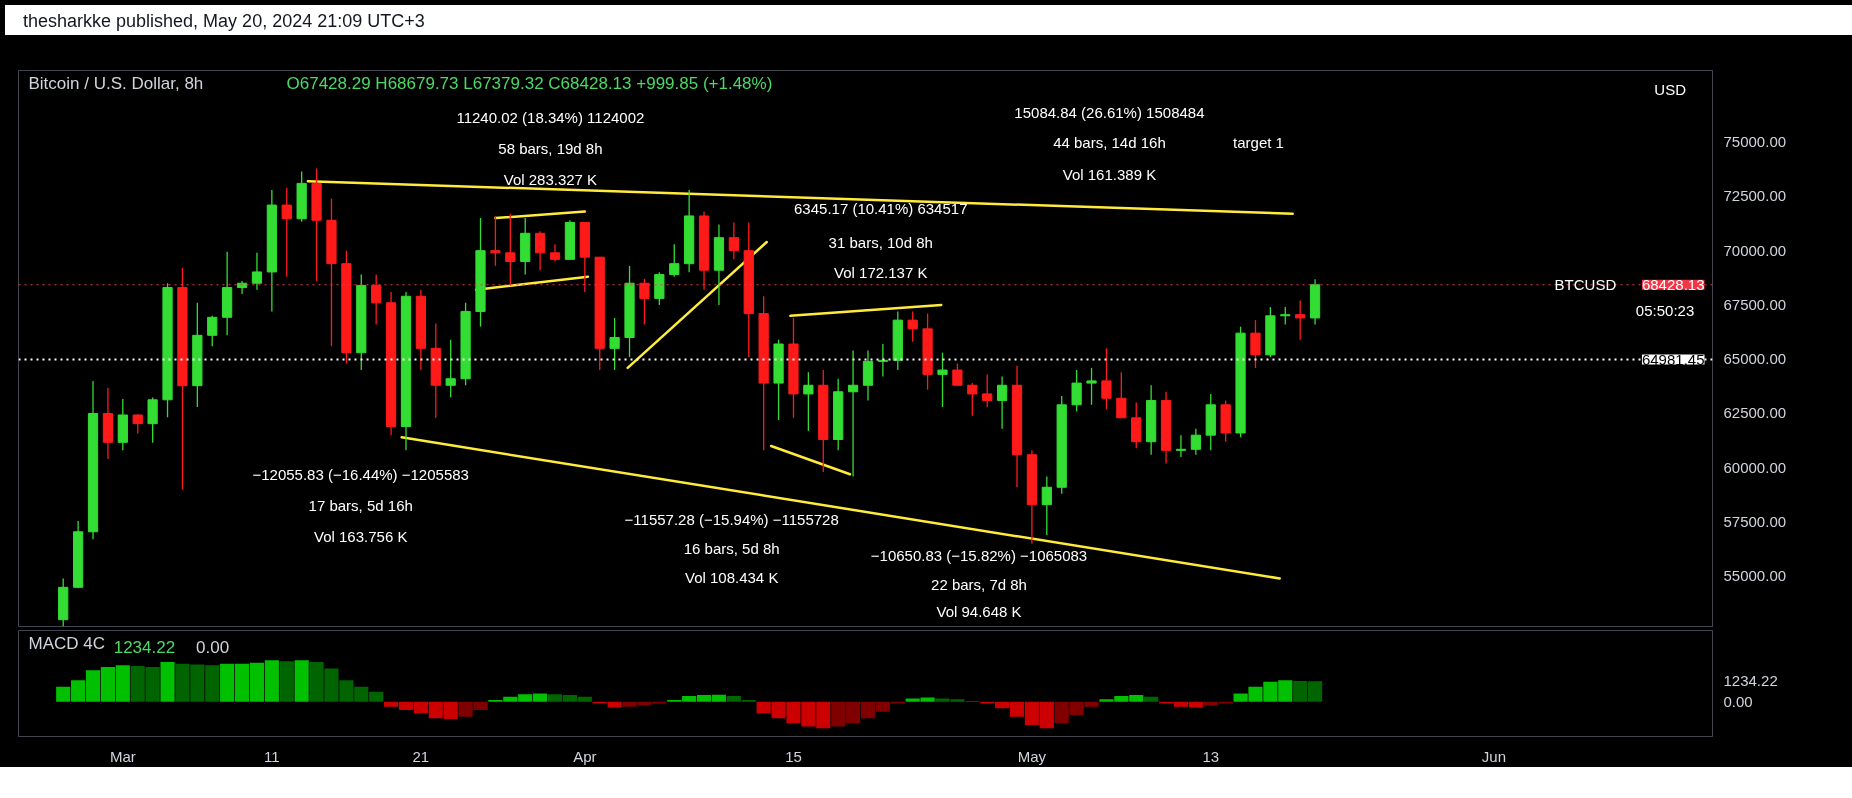 This screenshot has height=798, width=1852. What do you see at coordinates (880, 242) in the screenshot?
I see `annotation: 31 bars, 10d 8h` at bounding box center [880, 242].